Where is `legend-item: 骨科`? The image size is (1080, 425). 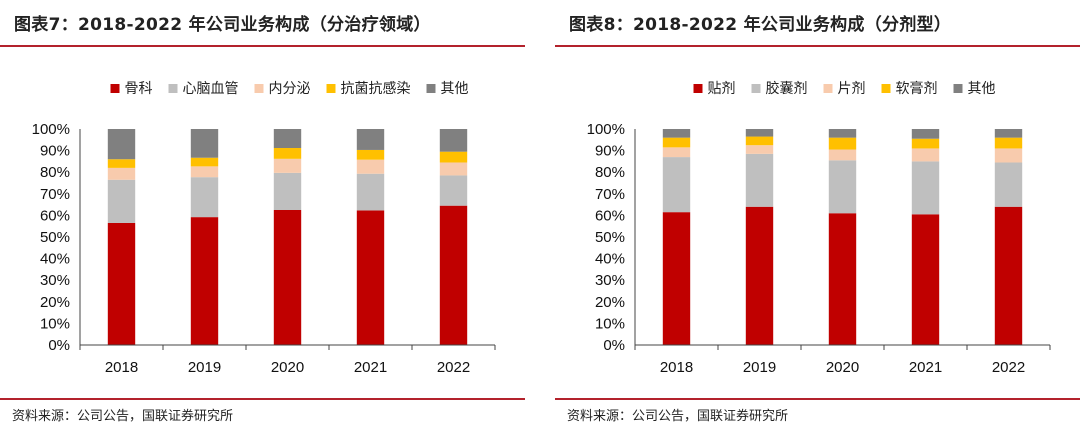 legend-item: 骨科 is located at coordinates (131, 88).